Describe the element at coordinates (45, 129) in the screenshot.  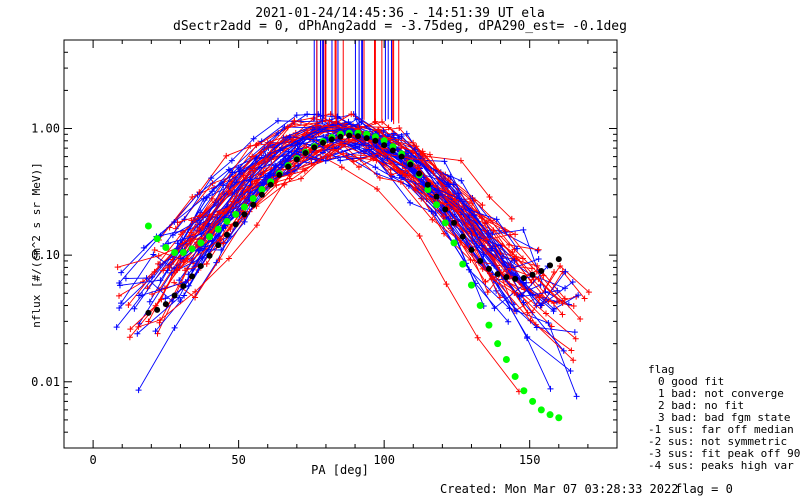
I see `y-tick-label: 1.00` at that location.